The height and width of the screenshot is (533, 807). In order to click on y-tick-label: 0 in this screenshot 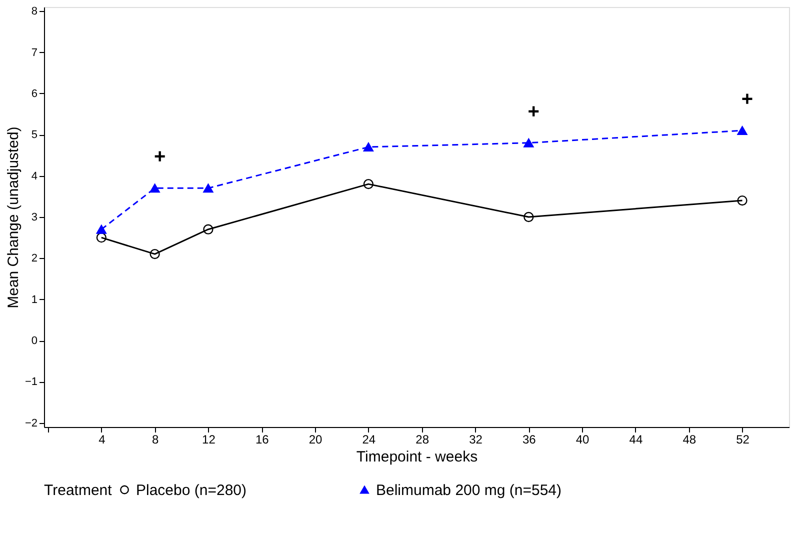, I will do `click(34, 341)`.